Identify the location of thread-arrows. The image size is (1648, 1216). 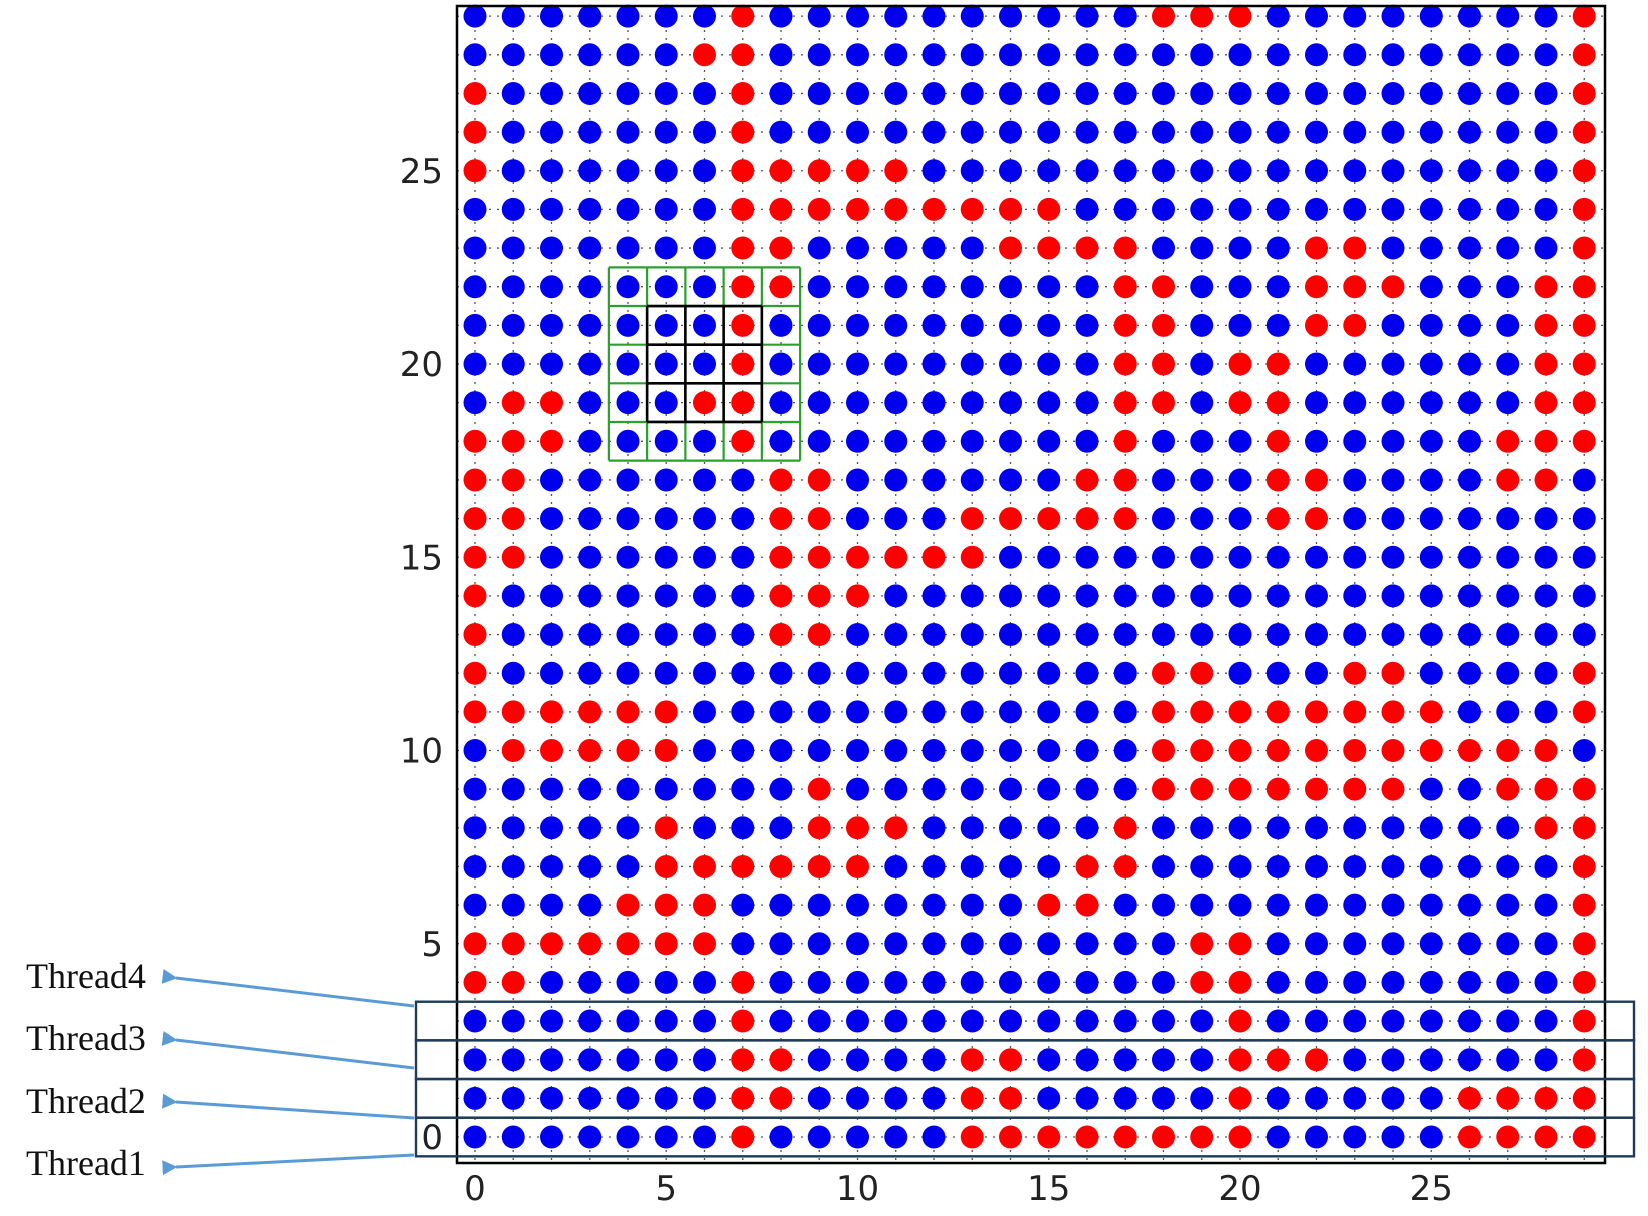
(288, 1072).